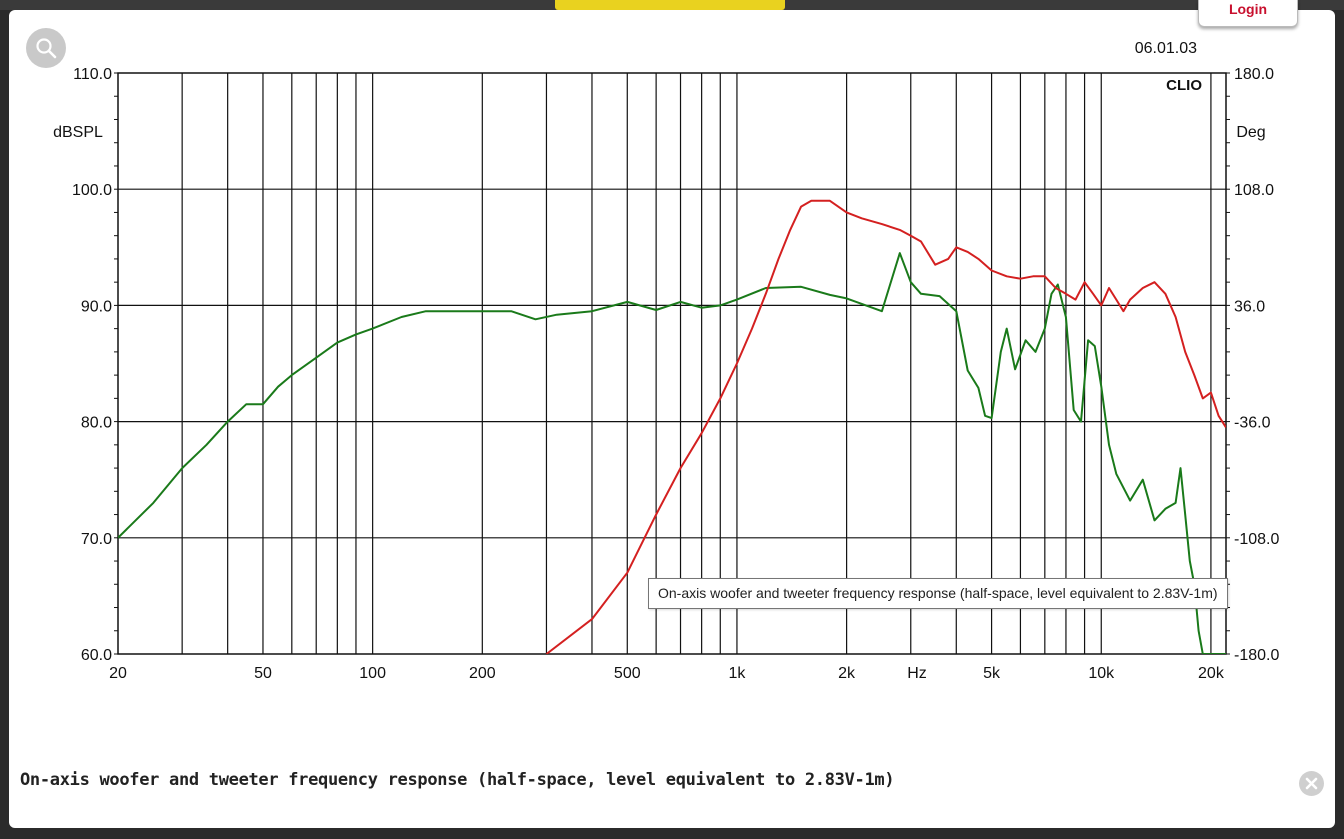 The width and height of the screenshot is (1344, 839). I want to click on close-button, so click(1311, 783).